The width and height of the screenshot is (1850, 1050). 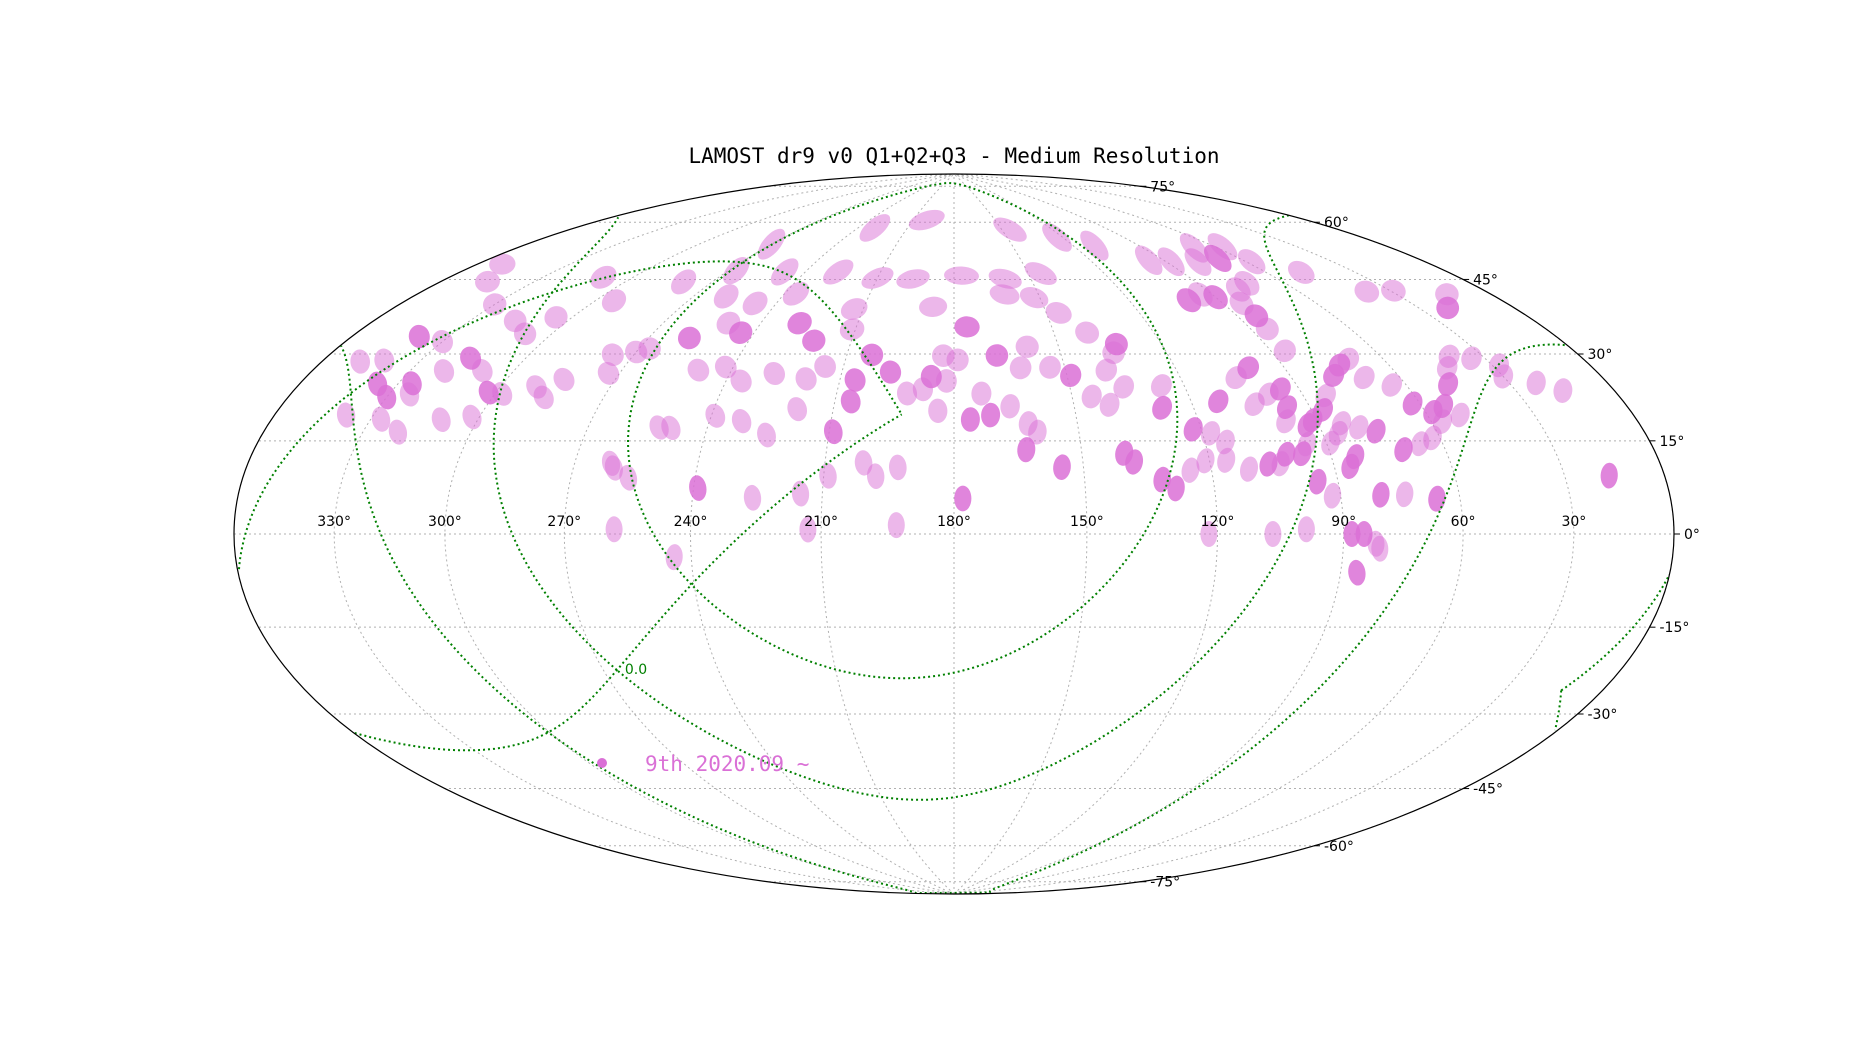 What do you see at coordinates (1488, 790) in the screenshot?
I see `lat-tick-label: -45°` at bounding box center [1488, 790].